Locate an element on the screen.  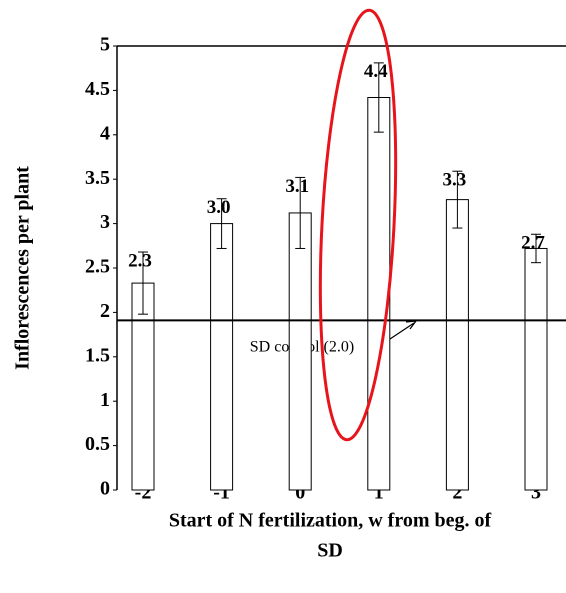
y-tick-label: 5 is located at coordinates (105, 45).